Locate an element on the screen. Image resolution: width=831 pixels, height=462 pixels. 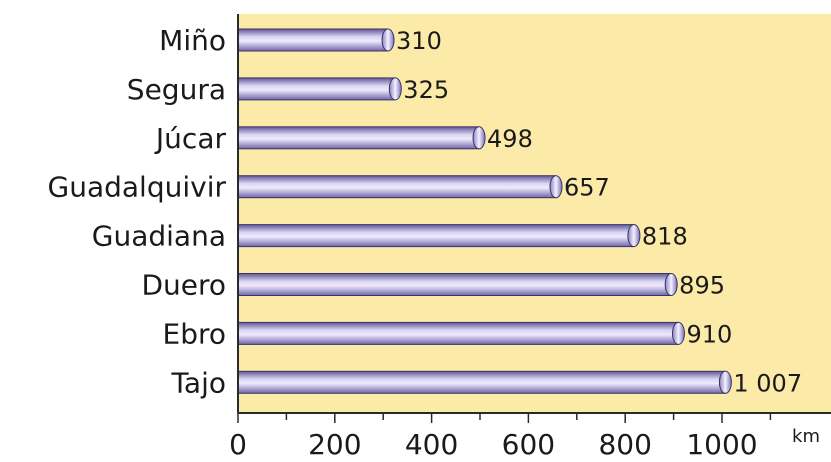
value-label: 1 007 is located at coordinates (767, 383).